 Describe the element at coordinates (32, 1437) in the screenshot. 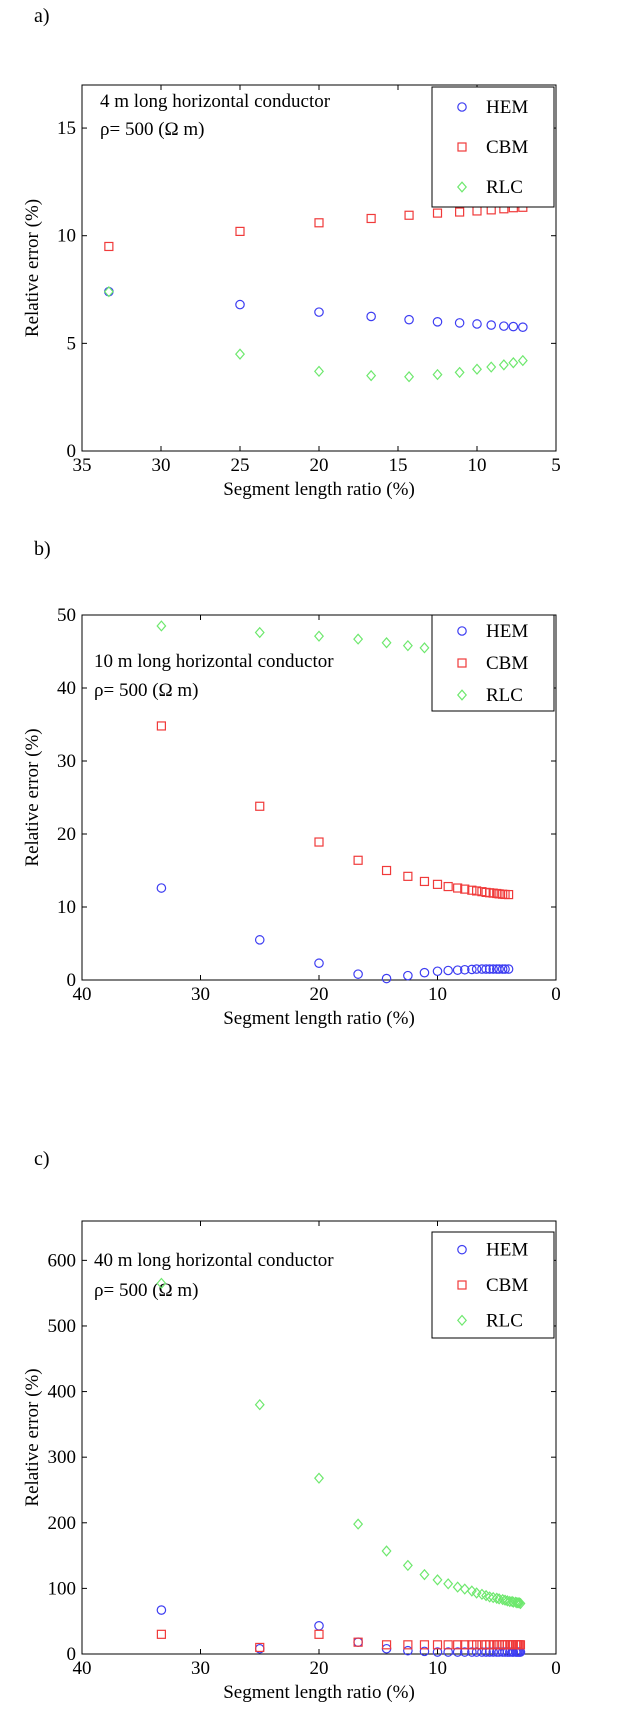

I see `panel-c-y-axis-title: Relative error (%)` at that location.